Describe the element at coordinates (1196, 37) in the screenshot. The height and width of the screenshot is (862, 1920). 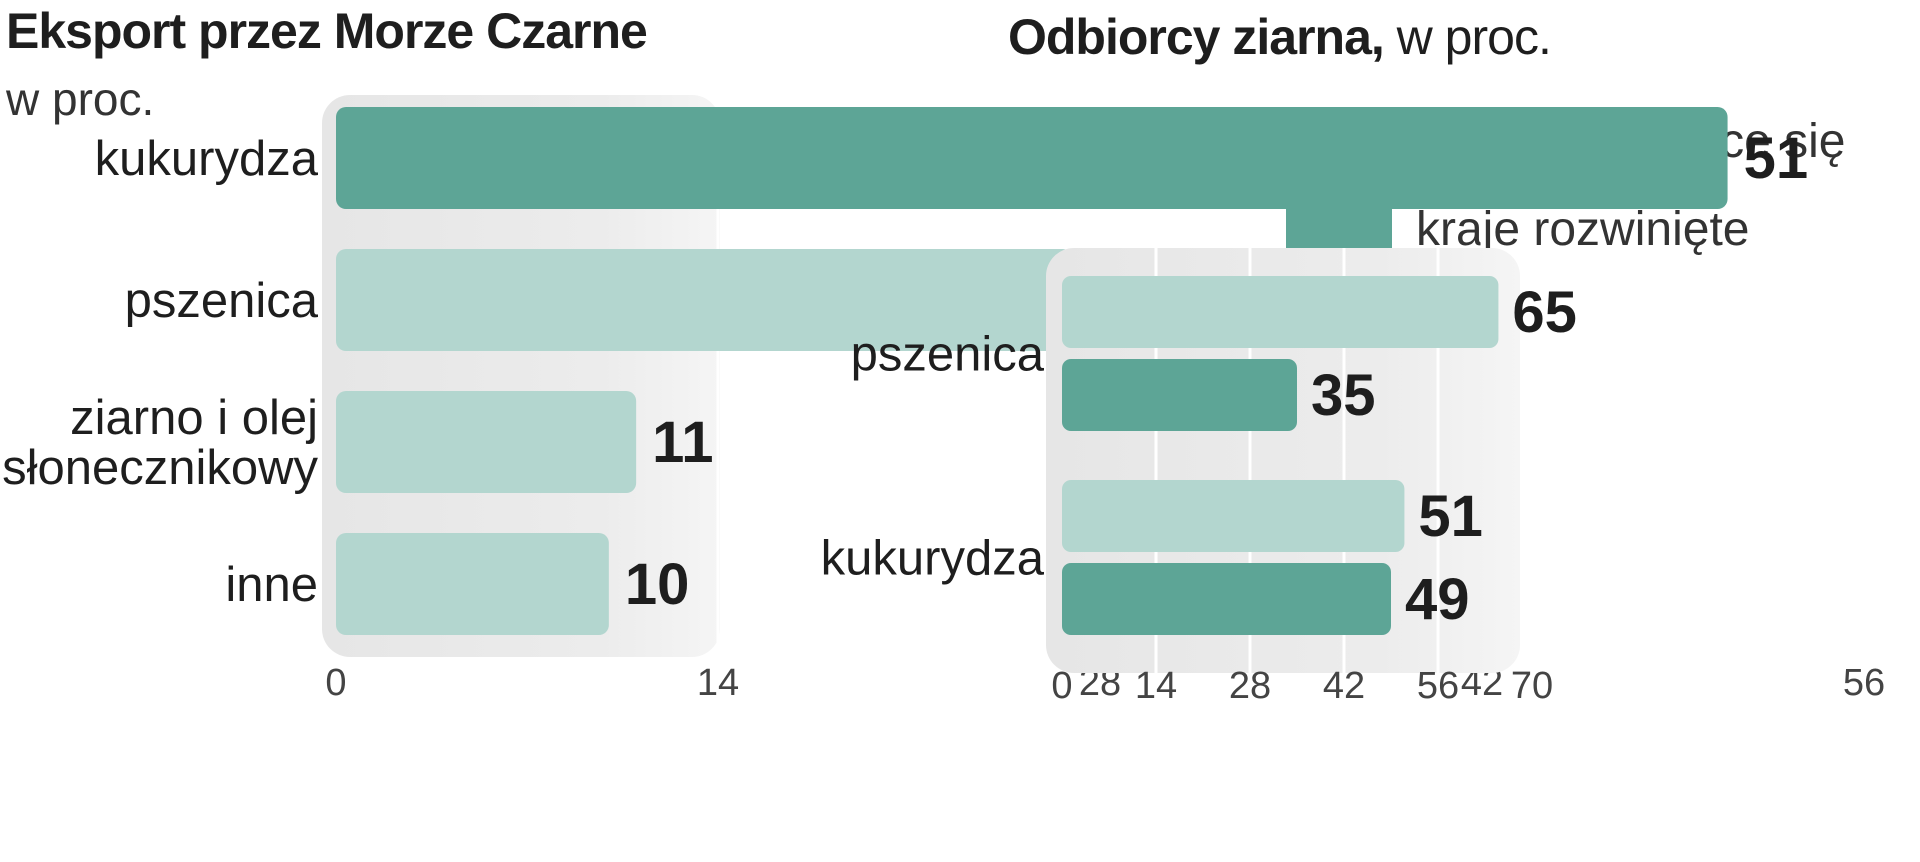
I see `chart2-title-main: Odbiorcy ziarna,` at that location.